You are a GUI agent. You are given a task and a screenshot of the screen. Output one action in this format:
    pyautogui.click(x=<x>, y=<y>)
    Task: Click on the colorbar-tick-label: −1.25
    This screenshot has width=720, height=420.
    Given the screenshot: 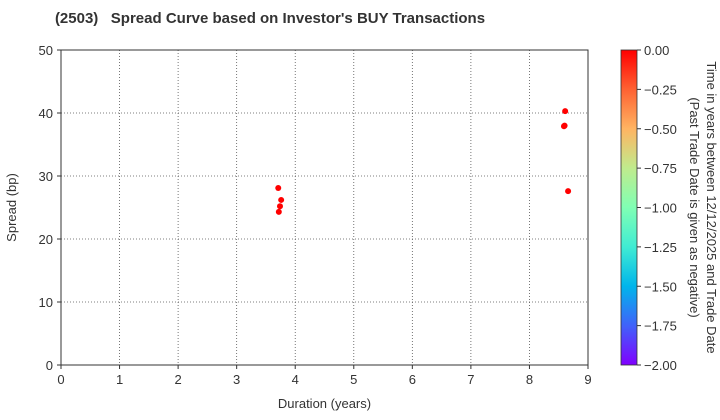 What is the action you would take?
    pyautogui.click(x=660, y=247)
    